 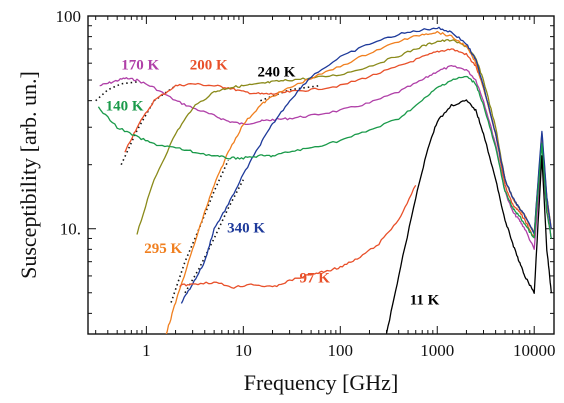 What do you see at coordinates (341, 350) in the screenshot?
I see `x-tick-label: 100` at bounding box center [341, 350].